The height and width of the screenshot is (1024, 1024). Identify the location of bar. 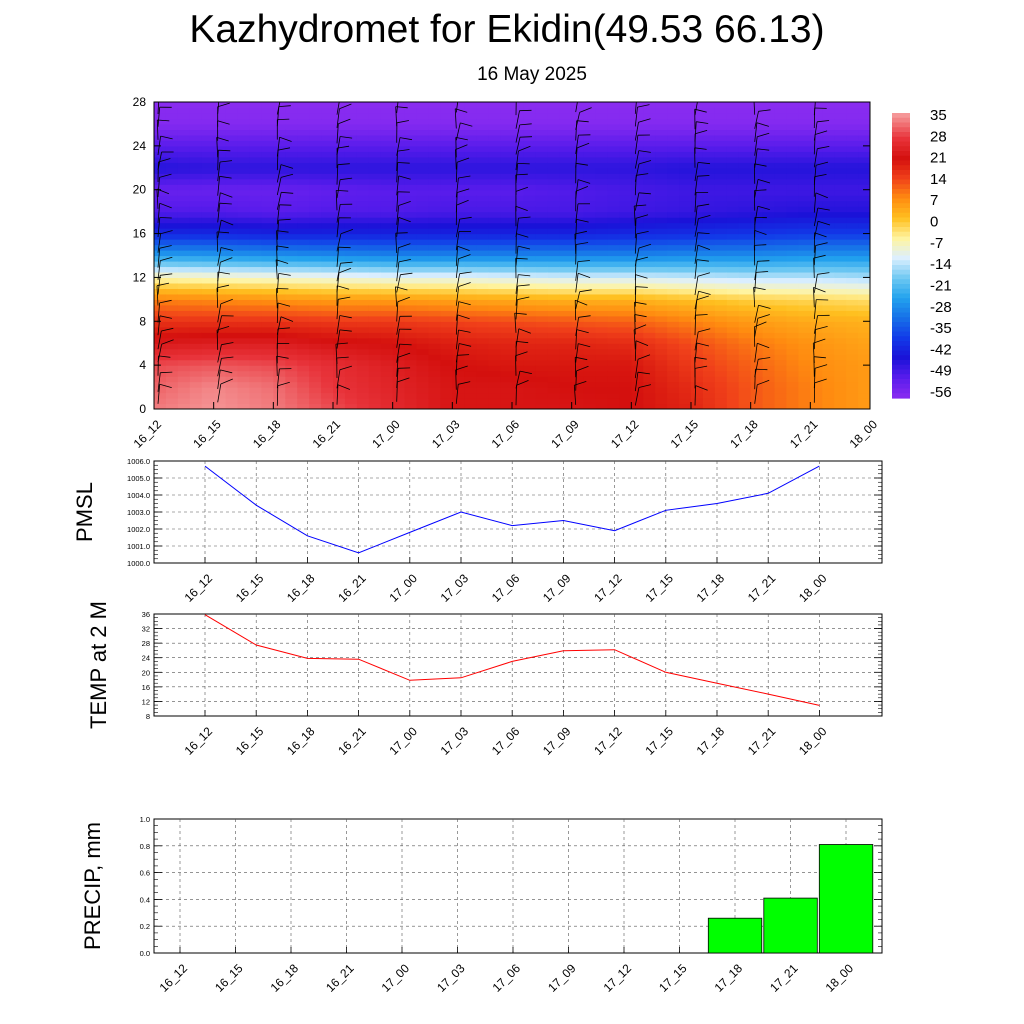
(790, 925).